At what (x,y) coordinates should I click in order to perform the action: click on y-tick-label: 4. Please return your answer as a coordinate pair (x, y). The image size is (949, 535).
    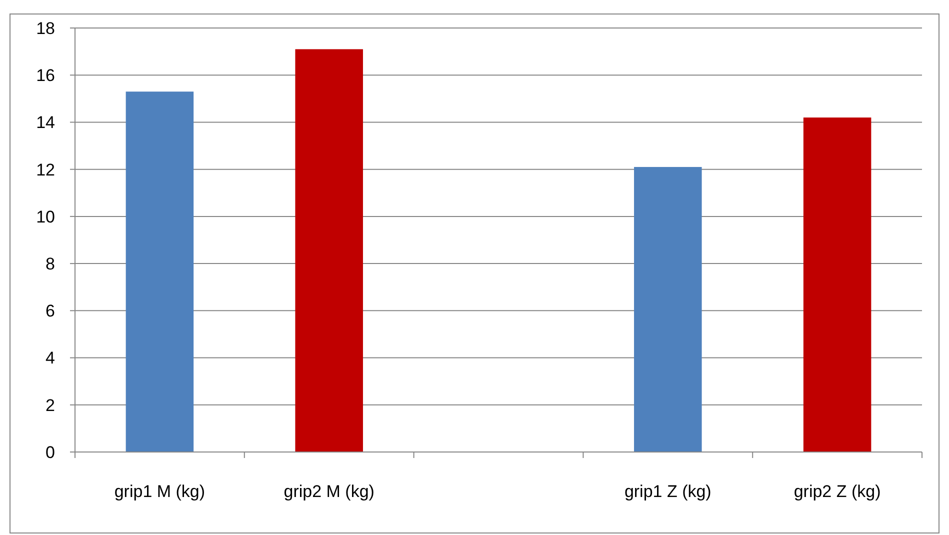
    Looking at the image, I should click on (50, 358).